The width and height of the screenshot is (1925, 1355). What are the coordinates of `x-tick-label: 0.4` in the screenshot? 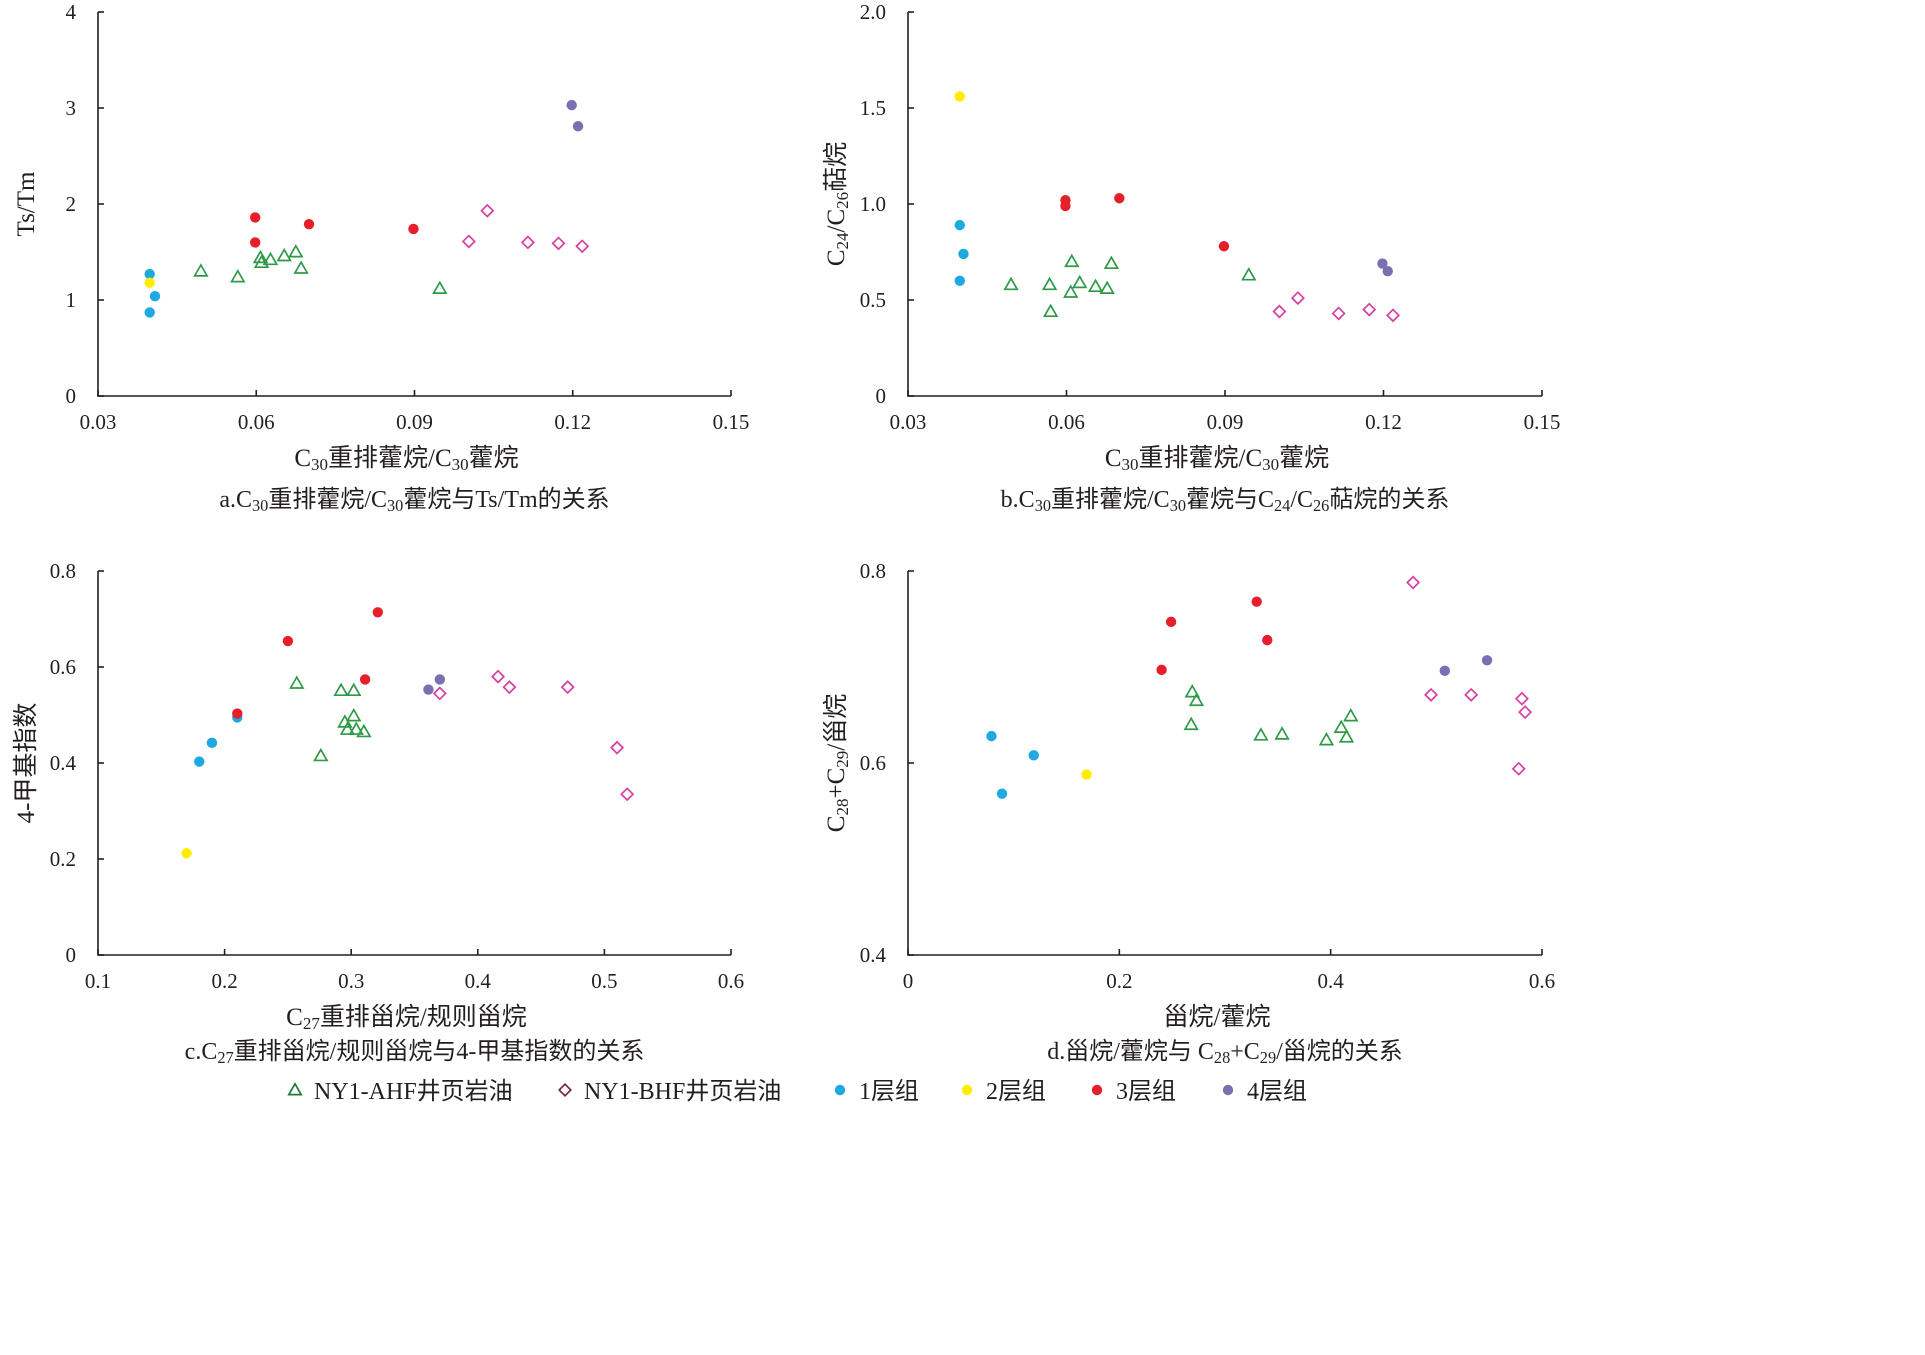 It's located at (478, 981).